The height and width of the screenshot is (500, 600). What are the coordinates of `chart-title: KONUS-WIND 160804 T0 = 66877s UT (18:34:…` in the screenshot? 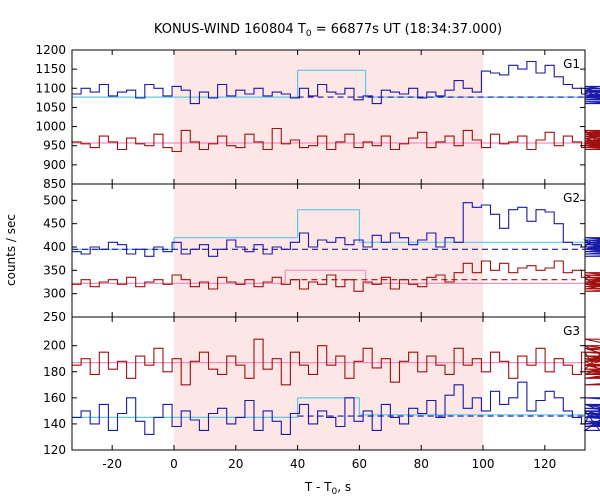 It's located at (328, 30).